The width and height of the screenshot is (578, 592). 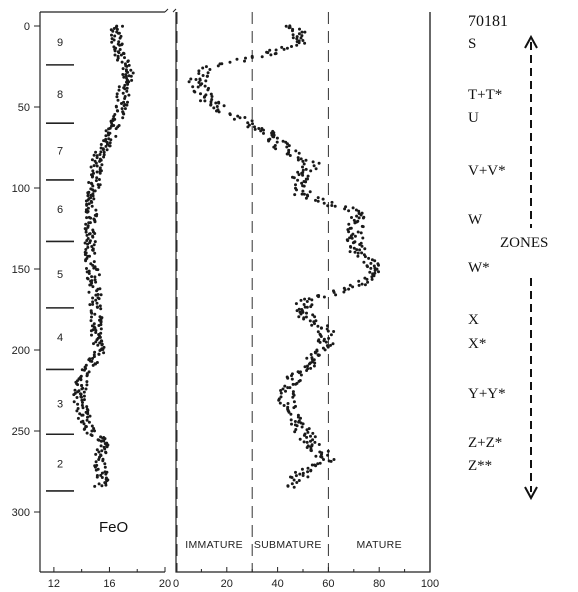 I want to click on maturity-x-axis: 0 20 40 60 80 100, so click(x=306, y=578).